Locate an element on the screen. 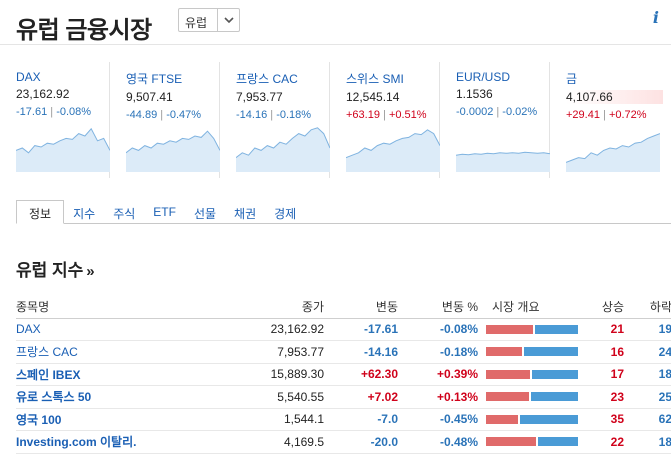 This screenshot has height=470, width=671. row-close: 5,540.55 is located at coordinates (267, 397).